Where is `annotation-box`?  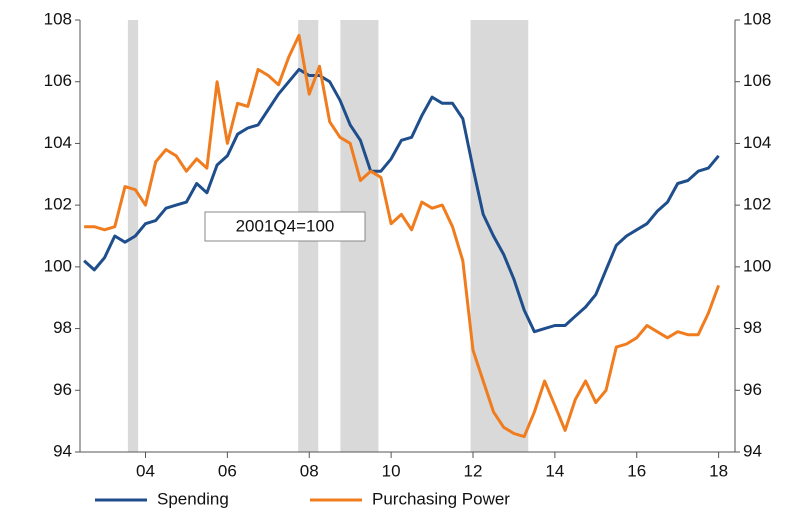 annotation-box is located at coordinates (285, 226).